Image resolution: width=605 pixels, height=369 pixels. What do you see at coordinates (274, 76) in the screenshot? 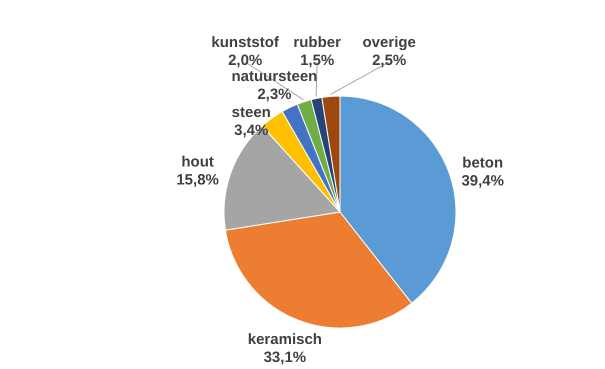
I see `slice-label: natuursteen` at bounding box center [274, 76].